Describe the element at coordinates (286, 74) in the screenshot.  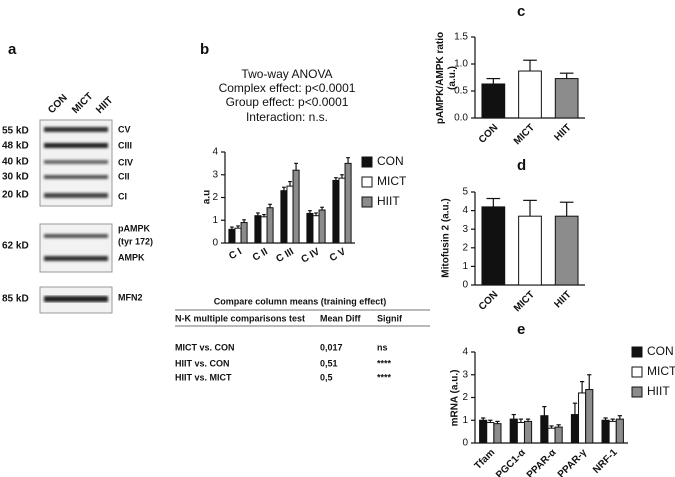
I see `anova-title: Two-way ANOVA` at that location.